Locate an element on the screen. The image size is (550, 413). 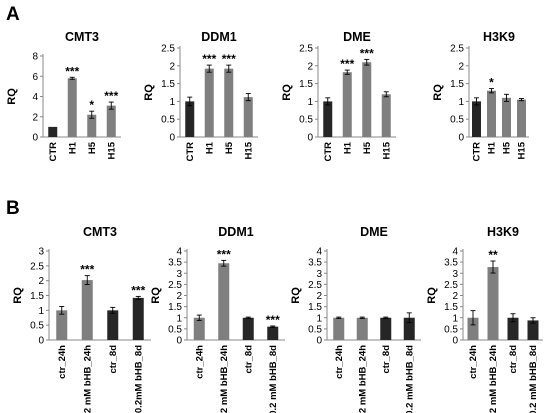
x-tick-label: 0.2mM bHB_8d is located at coordinates (138, 379).